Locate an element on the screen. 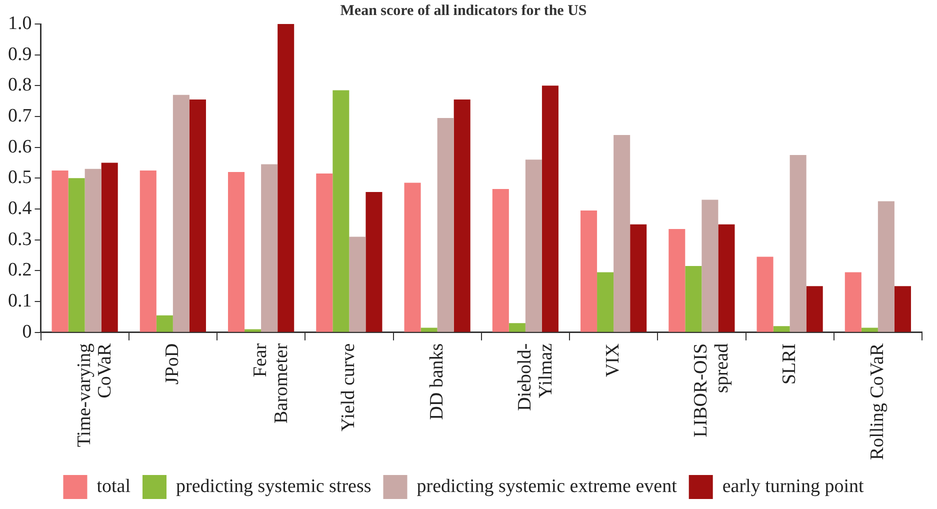 The image size is (937, 509). x-tick-label: Fear Barometer is located at coordinates (271, 383).